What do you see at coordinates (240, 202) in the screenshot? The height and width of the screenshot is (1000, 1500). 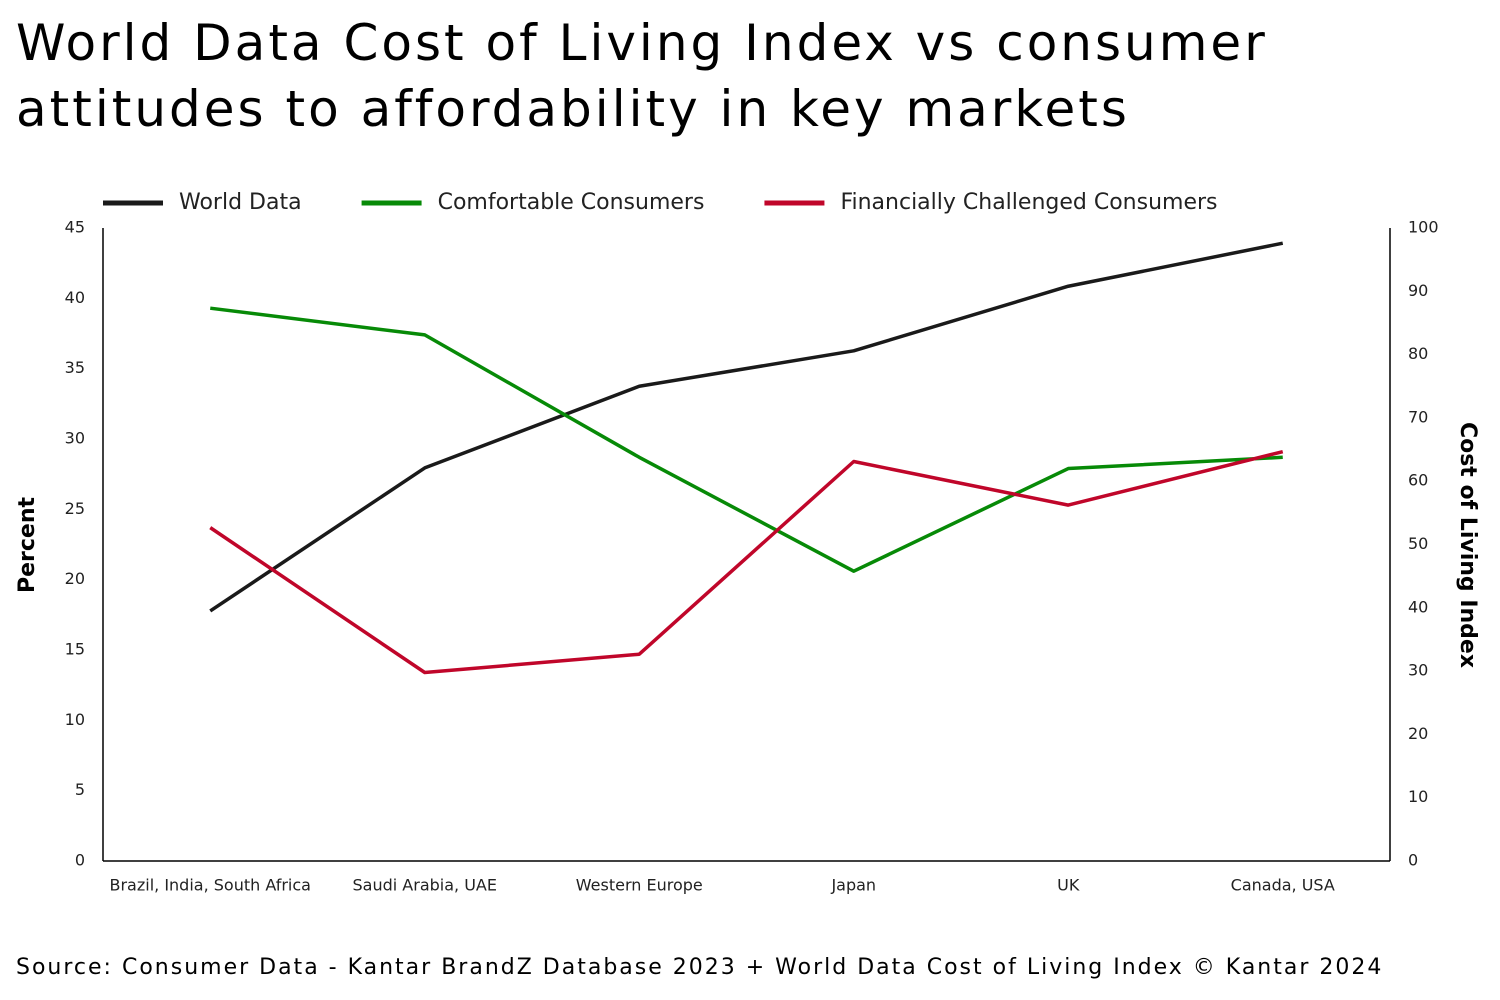 I see `legend-label: World Data` at bounding box center [240, 202].